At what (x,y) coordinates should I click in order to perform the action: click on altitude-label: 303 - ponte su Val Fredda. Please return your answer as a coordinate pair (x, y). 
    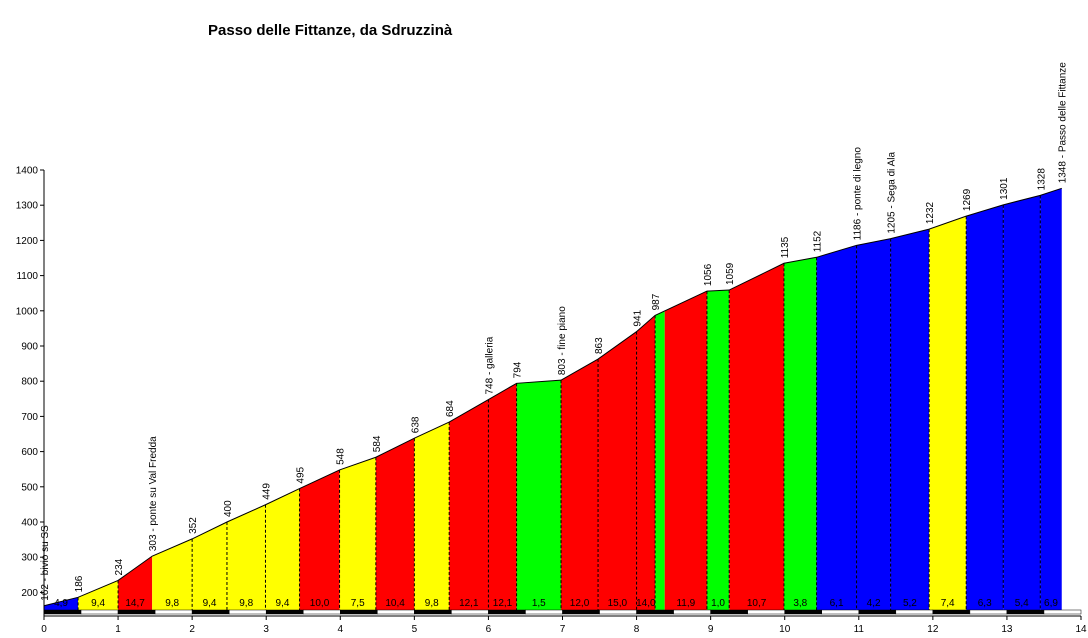
    Looking at the image, I should click on (153, 493).